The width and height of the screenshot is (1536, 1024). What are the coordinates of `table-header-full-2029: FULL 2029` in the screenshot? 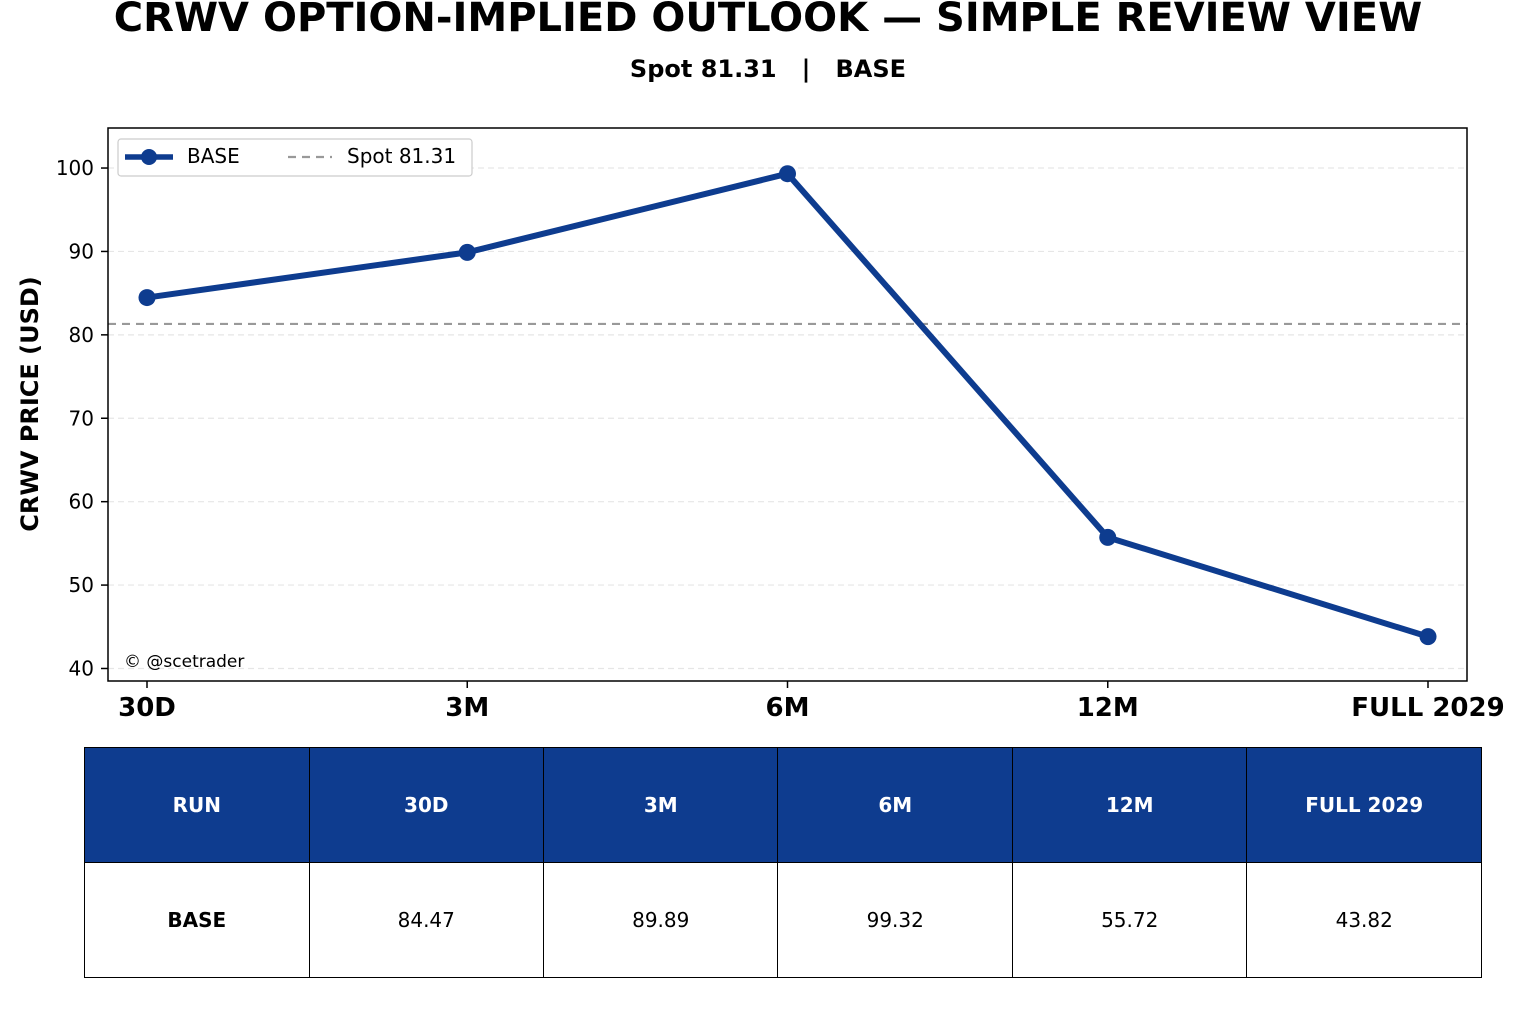 It's located at (1364, 805).